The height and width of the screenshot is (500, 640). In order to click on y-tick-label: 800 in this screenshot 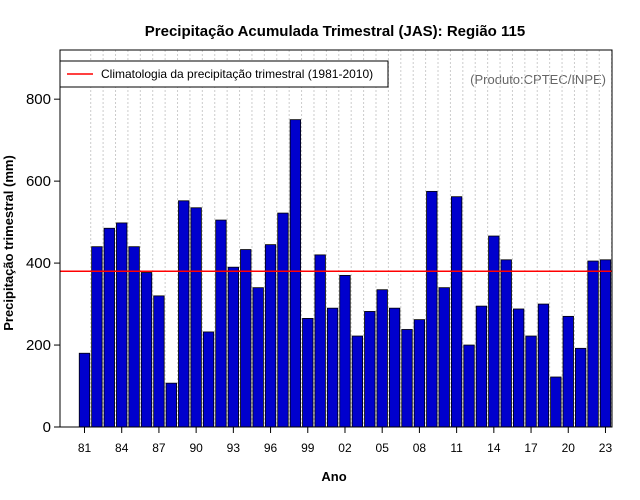, I will do `click(38, 99)`.